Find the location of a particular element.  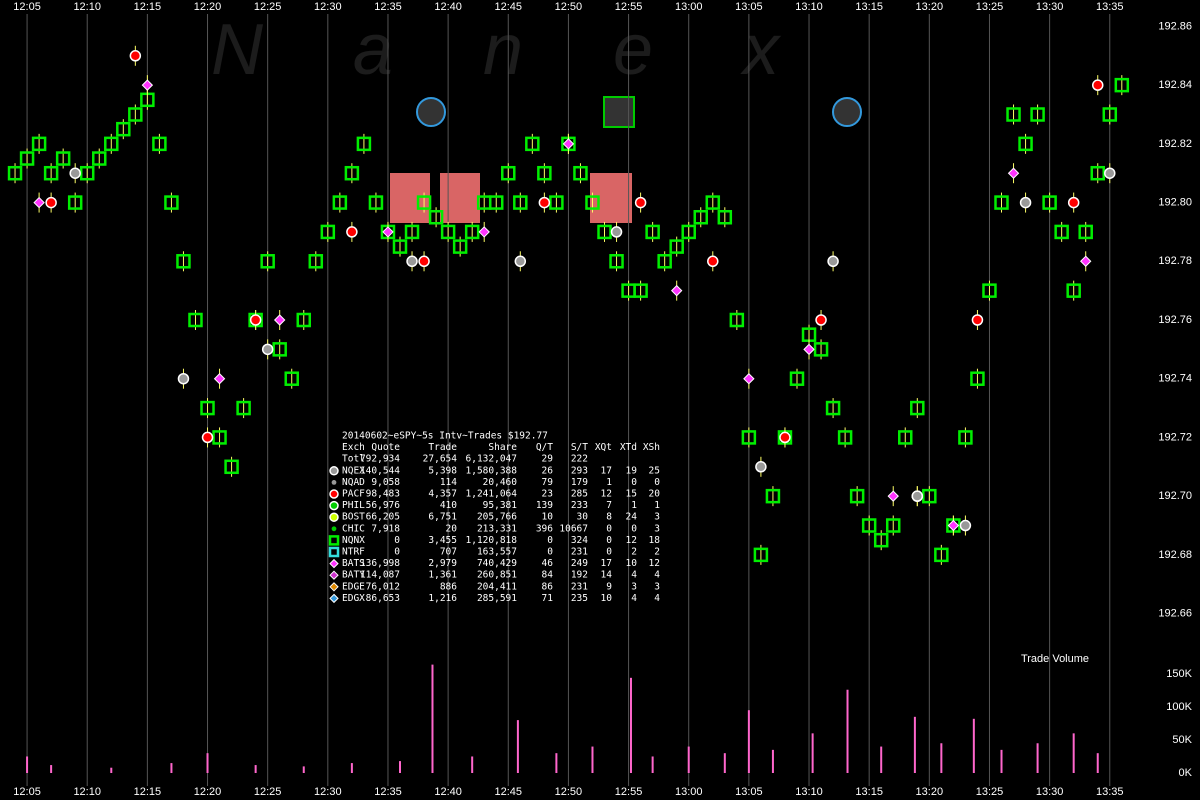

stats-cell: 26 is located at coordinates (548, 470).